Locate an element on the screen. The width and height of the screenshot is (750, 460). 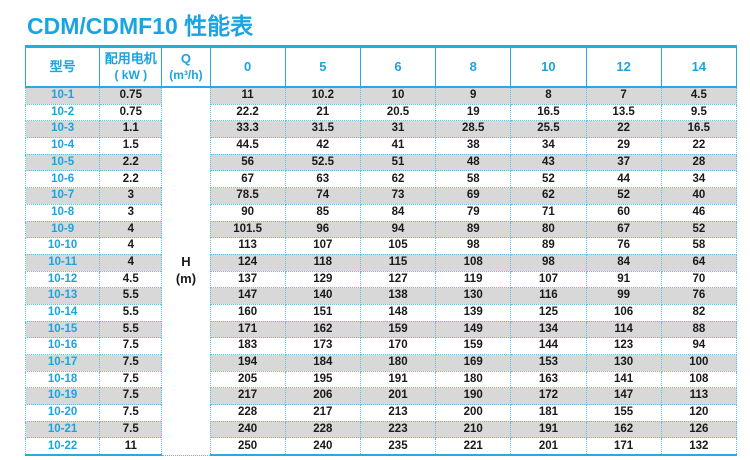
kw-cell: 3 is located at coordinates (131, 212).